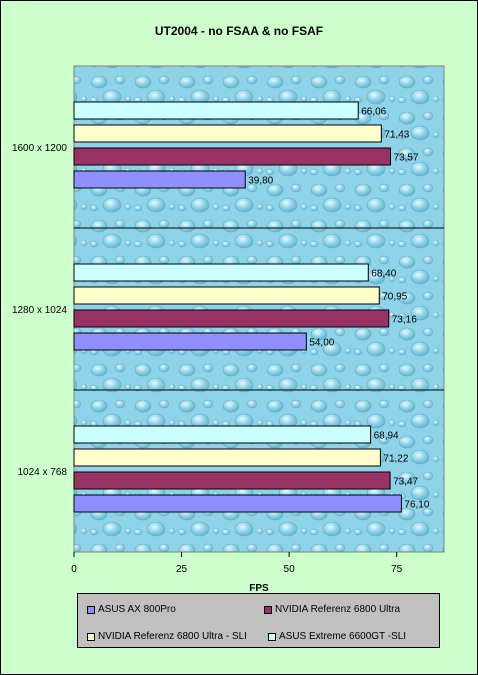 The width and height of the screenshot is (478, 675). I want to click on category-label: 1600 x 1200, so click(39, 148).